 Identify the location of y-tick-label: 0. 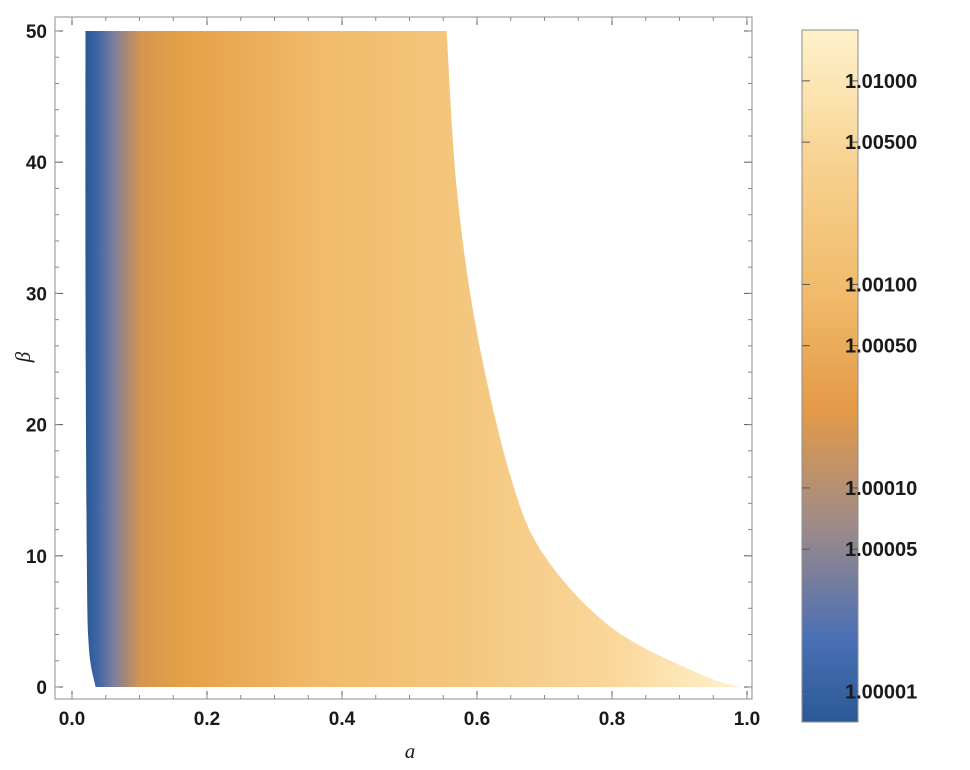
(41, 688).